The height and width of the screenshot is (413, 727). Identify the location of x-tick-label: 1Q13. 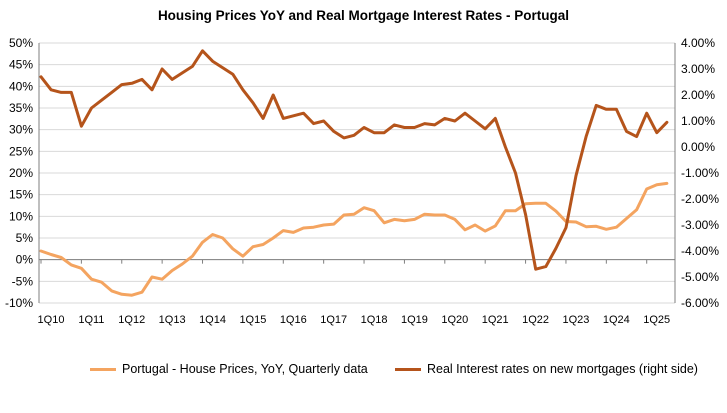
(172, 320).